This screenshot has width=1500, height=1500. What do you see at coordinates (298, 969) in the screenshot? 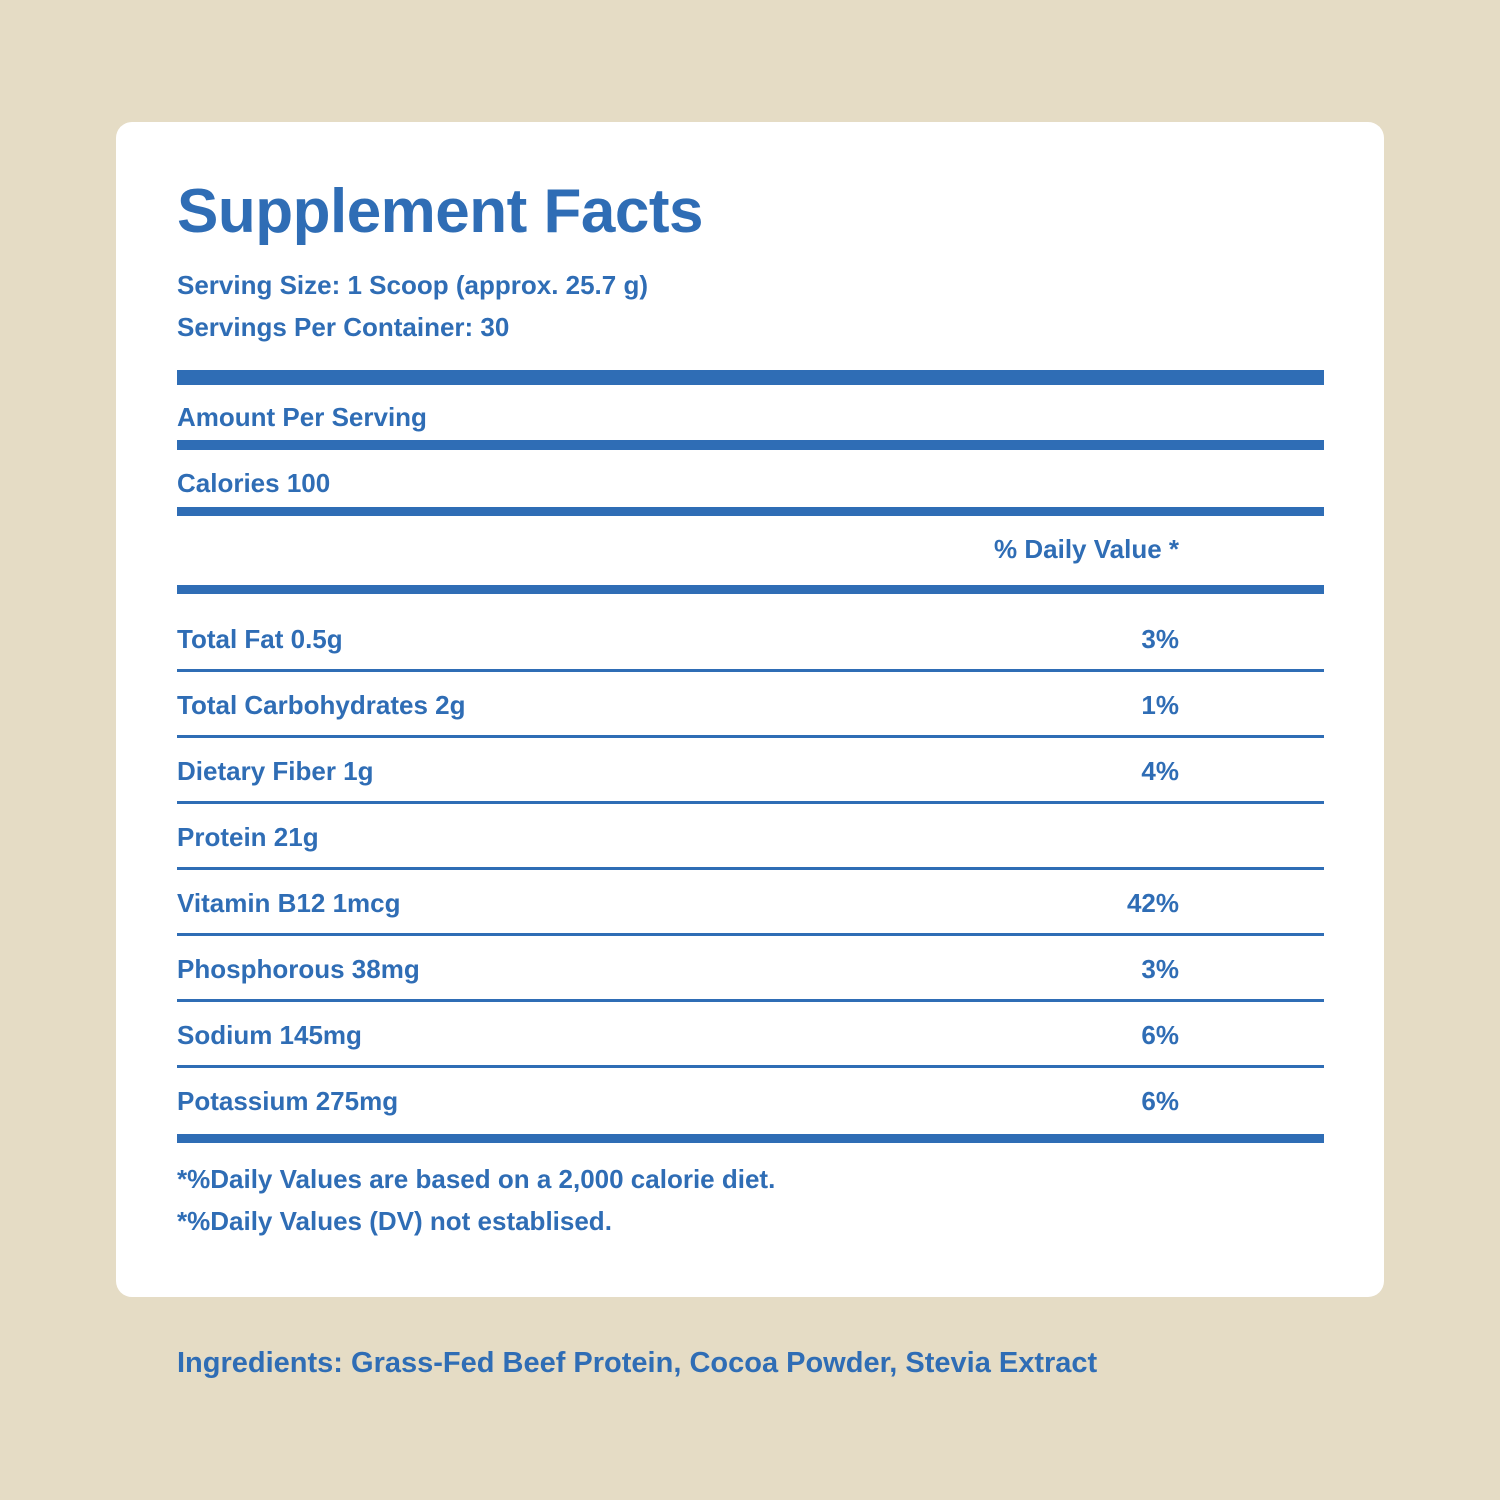
I see `nutrient-name: Phosphorous 38mg` at bounding box center [298, 969].